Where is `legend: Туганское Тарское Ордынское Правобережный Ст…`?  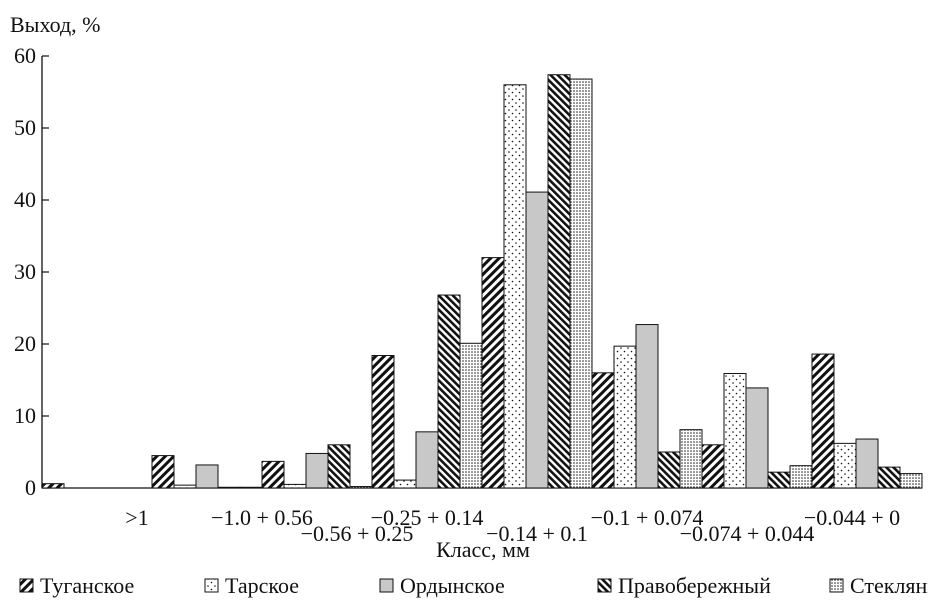 legend: Туганское Тарское Ордынское Правобережный Ст… is located at coordinates (473, 585).